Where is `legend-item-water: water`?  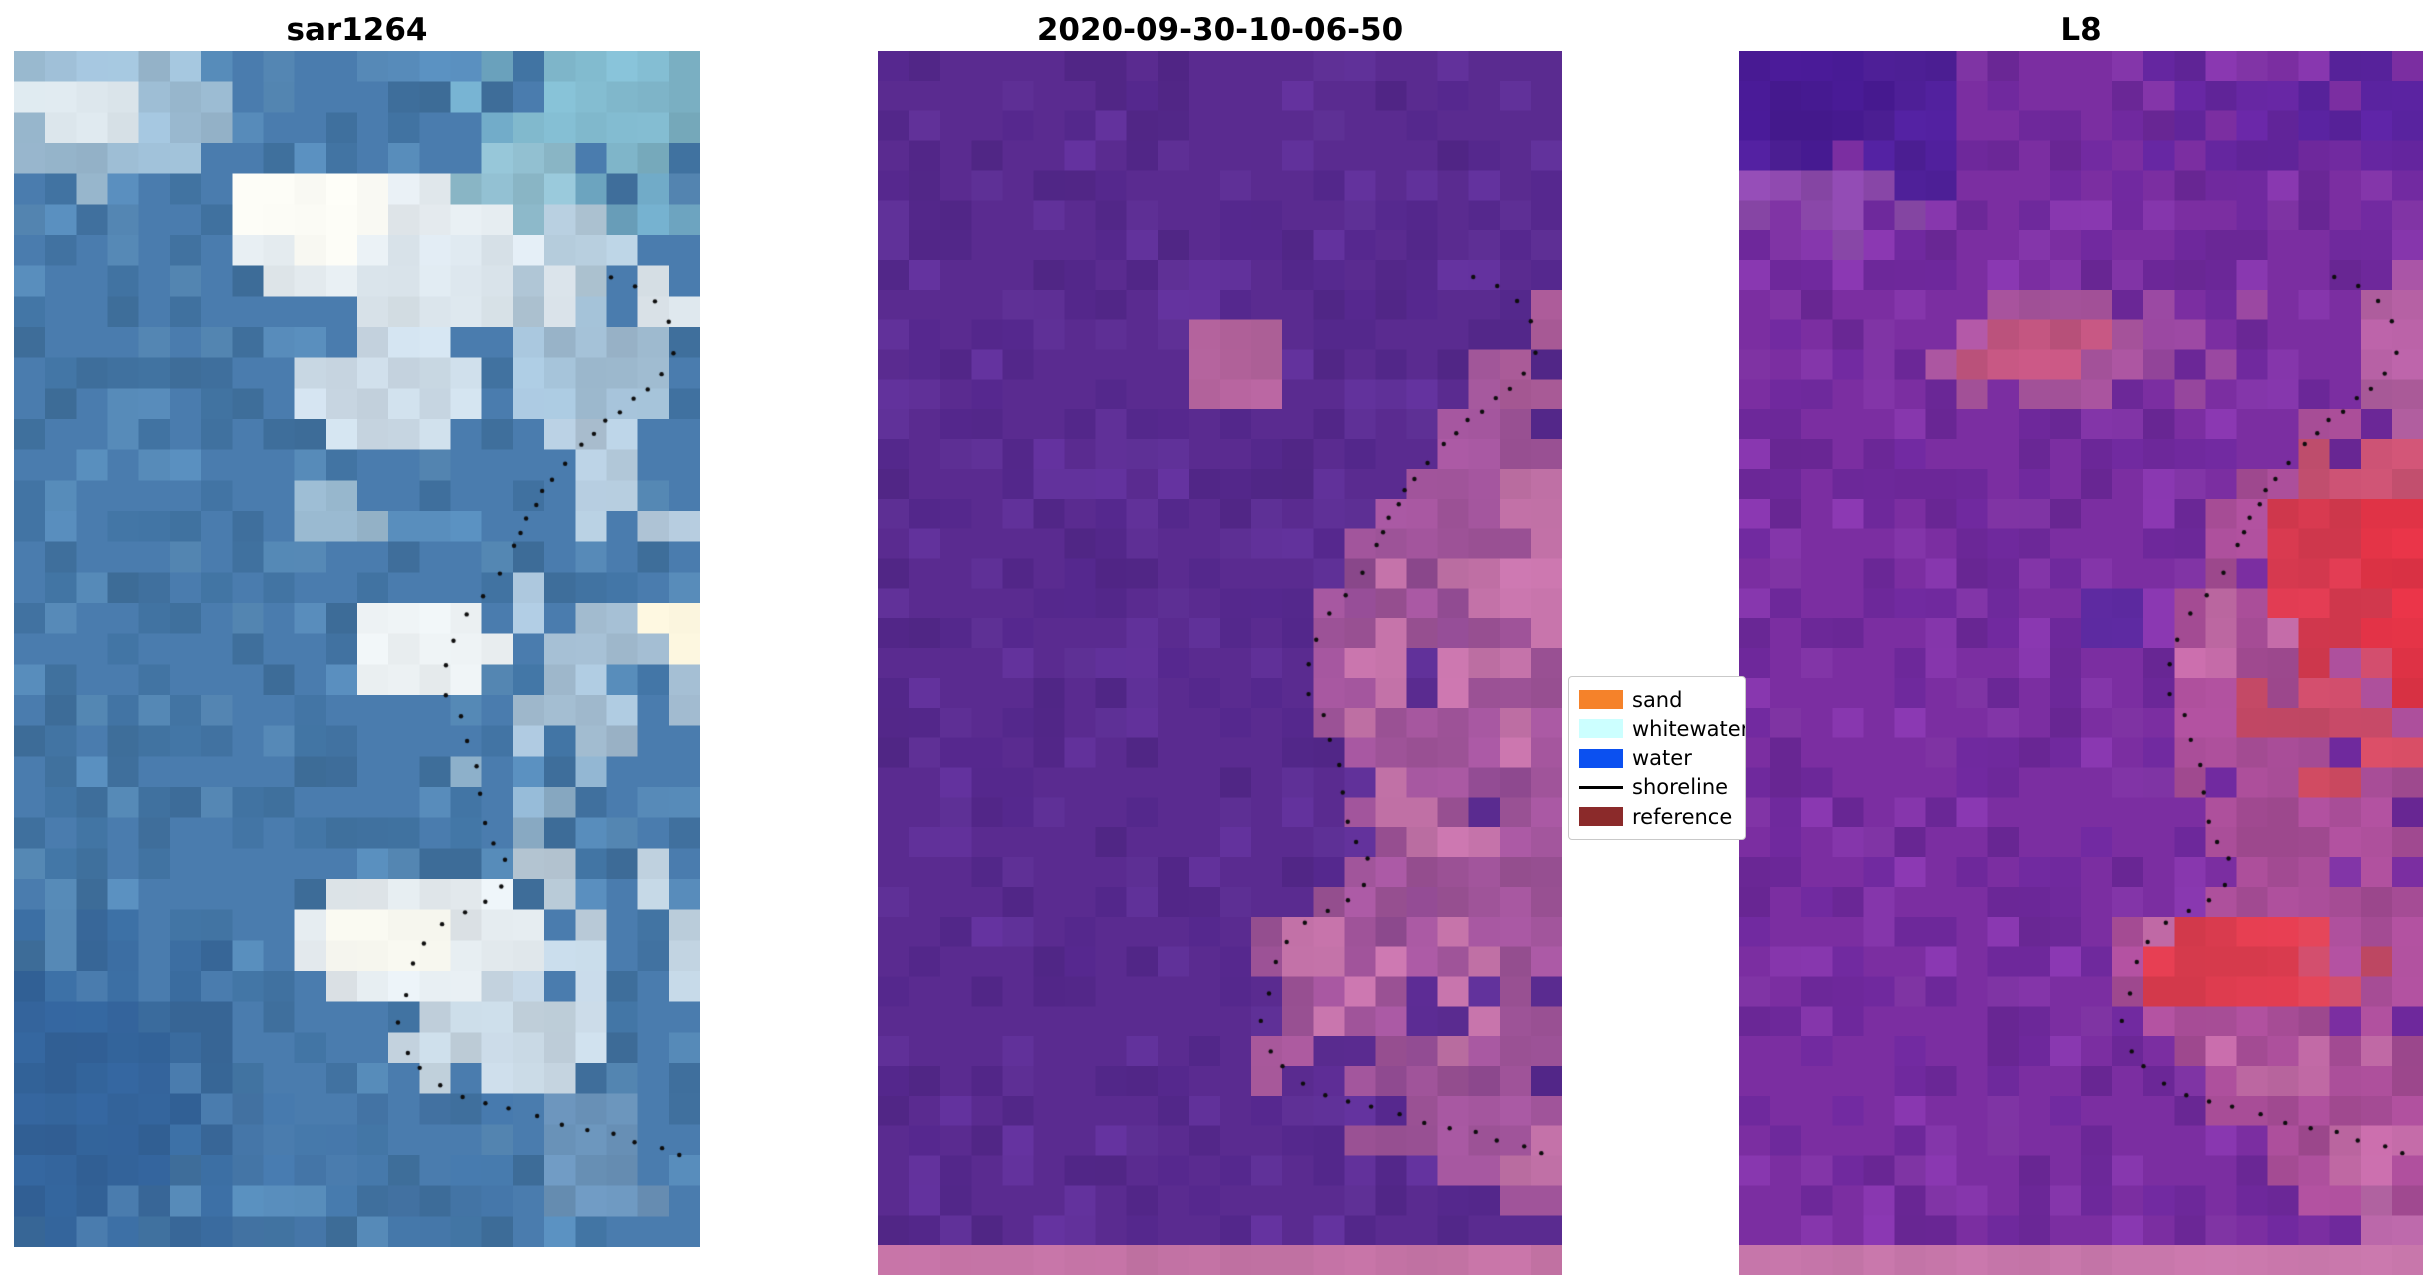 legend-item-water: water is located at coordinates (1658, 758).